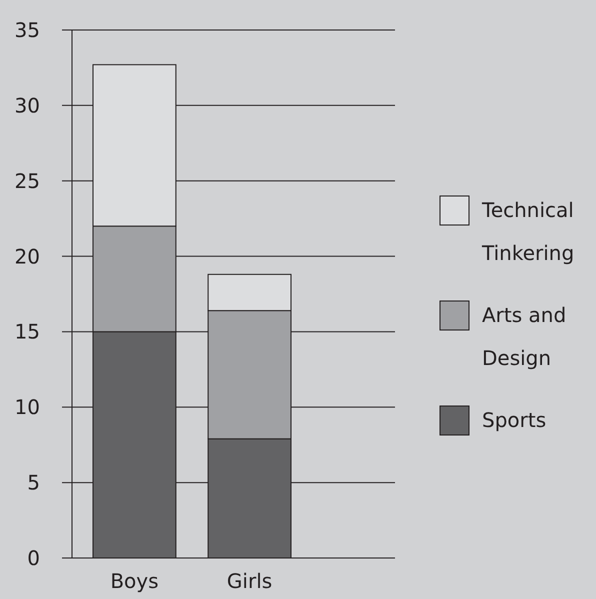  I want to click on y-tick-label: 0, so click(33, 558).